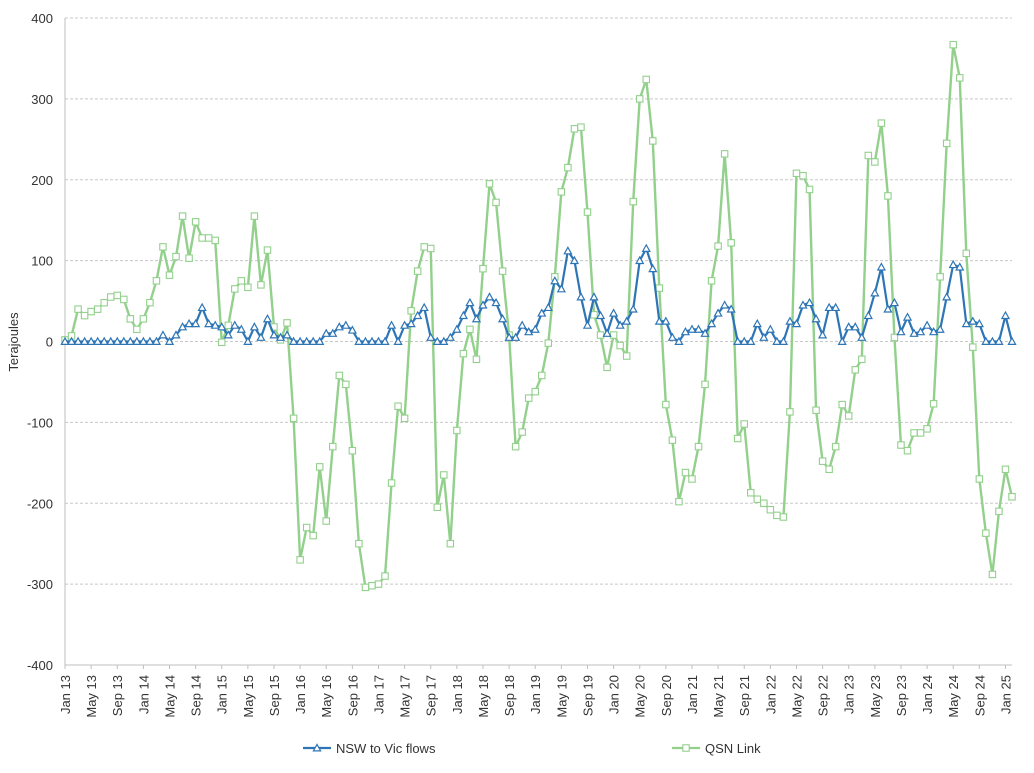 This screenshot has width=1034, height=773. What do you see at coordinates (46, 342) in the screenshot?
I see `y-axis: 400 300 200 100 0 -100 -200 -300 -400` at bounding box center [46, 342].